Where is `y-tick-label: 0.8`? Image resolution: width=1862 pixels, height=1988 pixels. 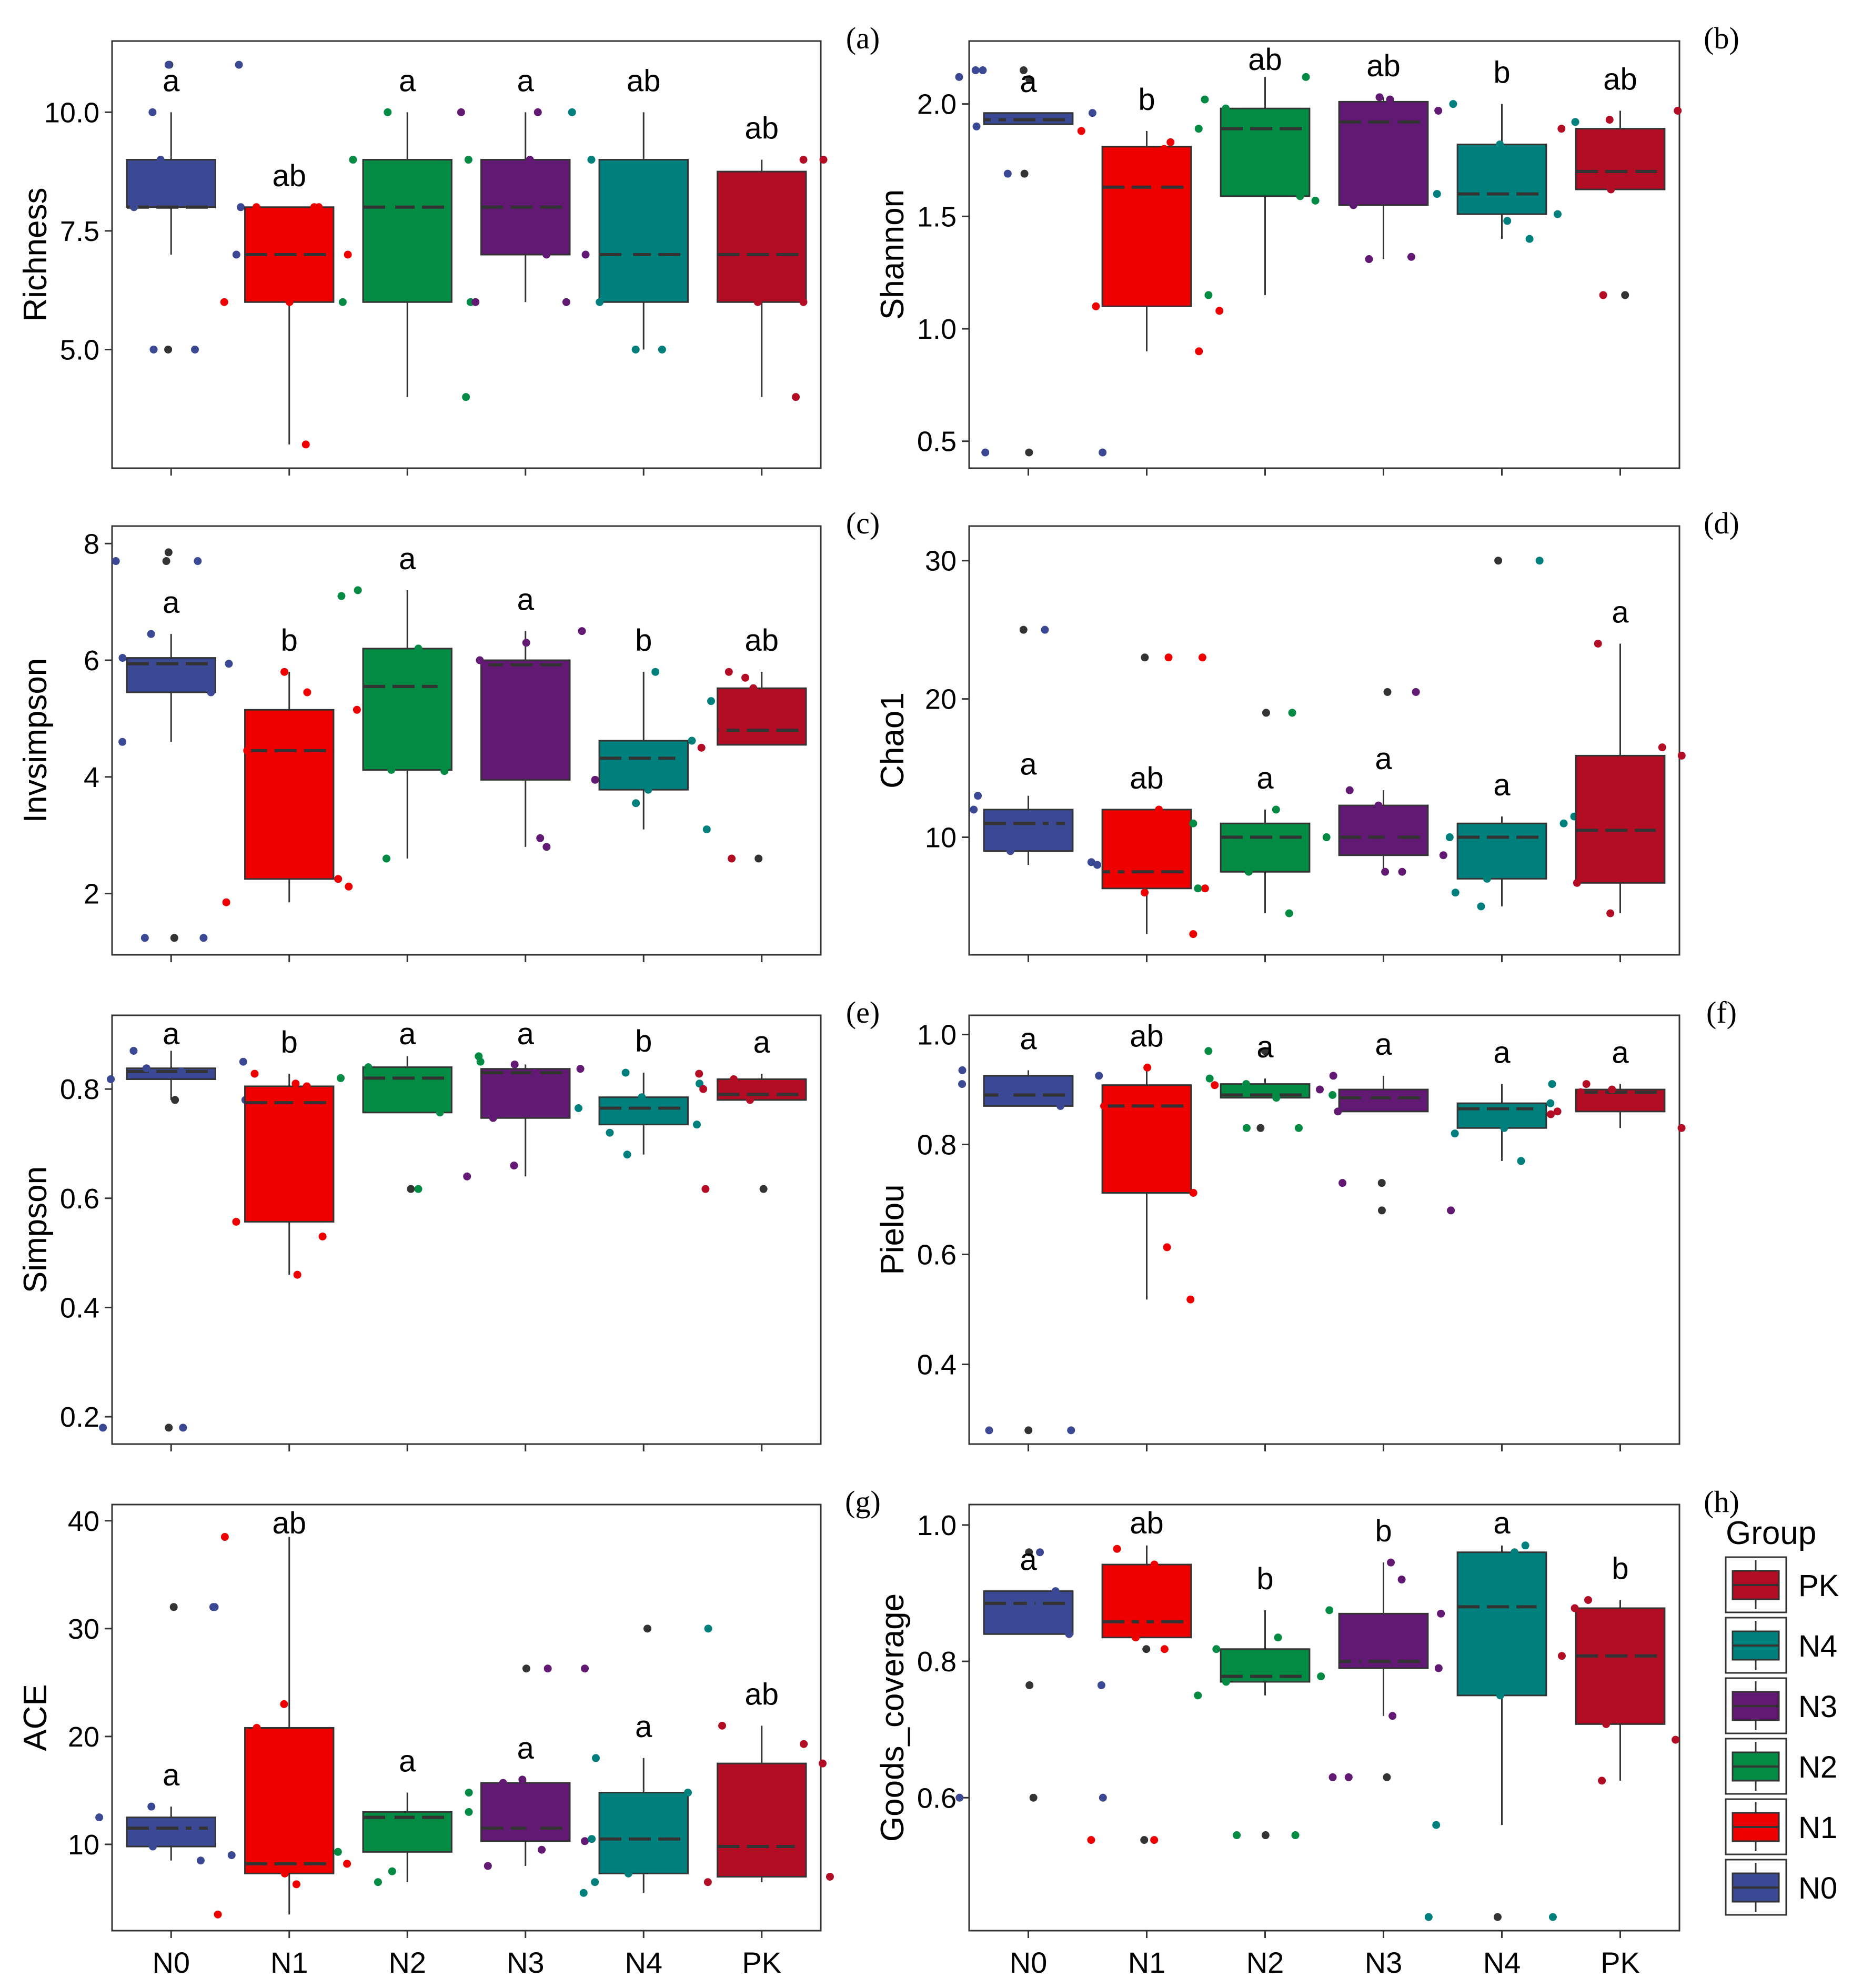
y-tick-label: 0.8 is located at coordinates (937, 1662).